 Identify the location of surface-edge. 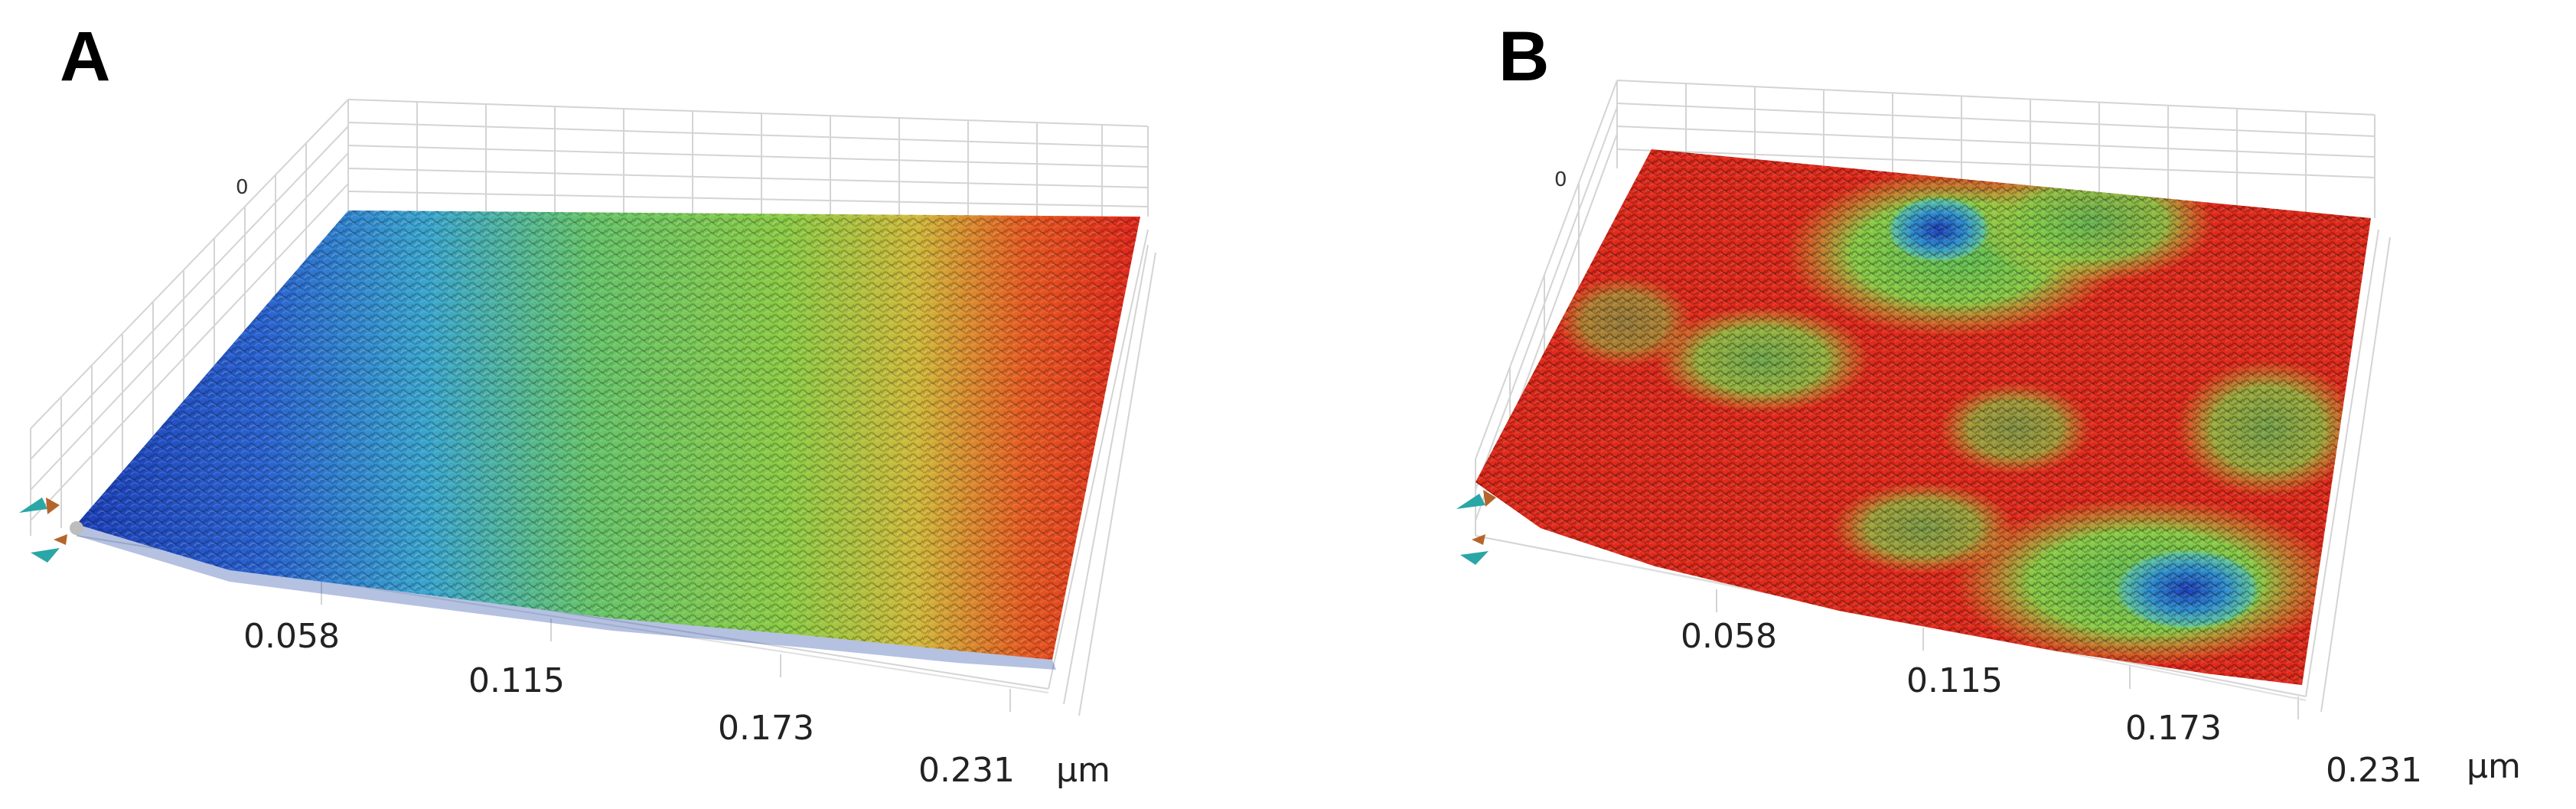
(566, 597).